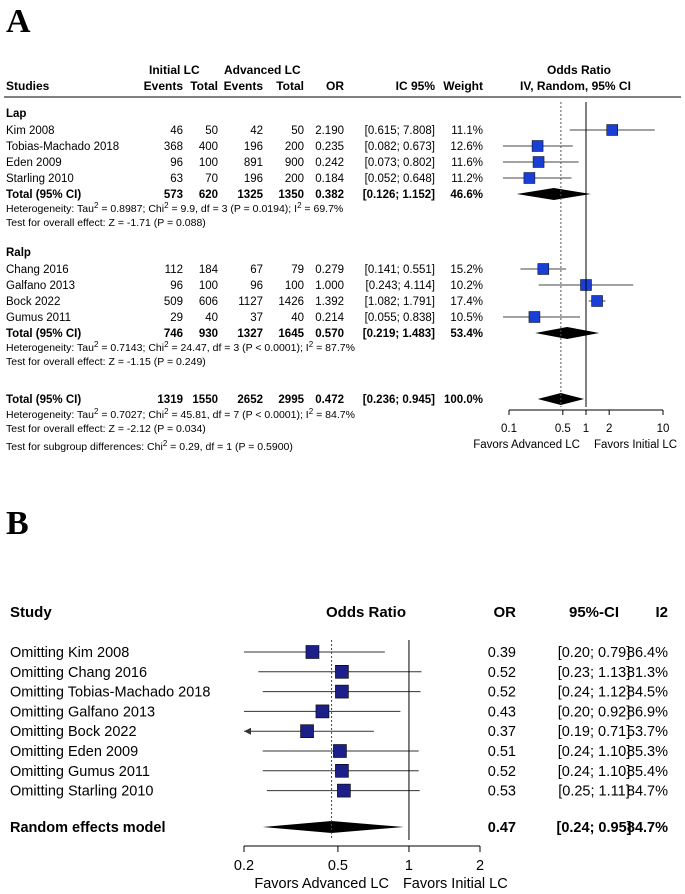  I want to click on a-study-1-3-t1: 40, so click(211, 318).